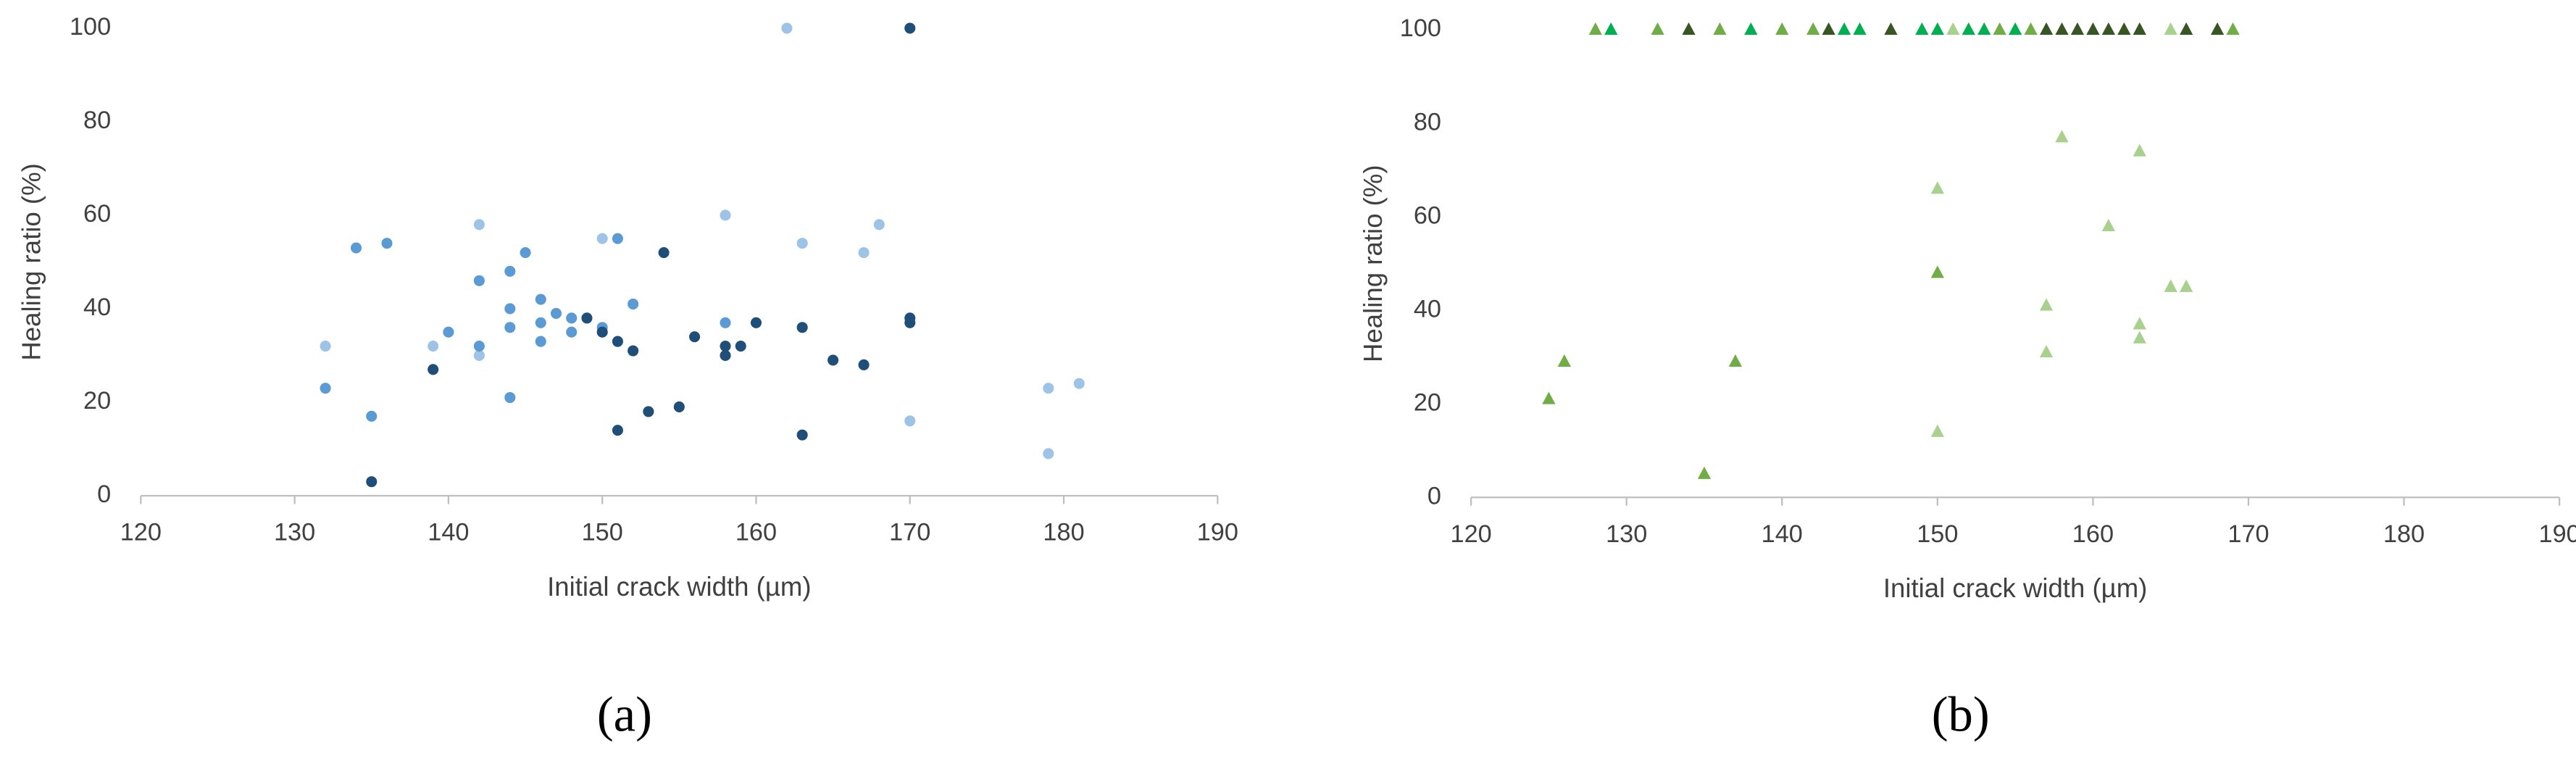  I want to click on x-axis-title: Initial crack width (µm), so click(2015, 588).